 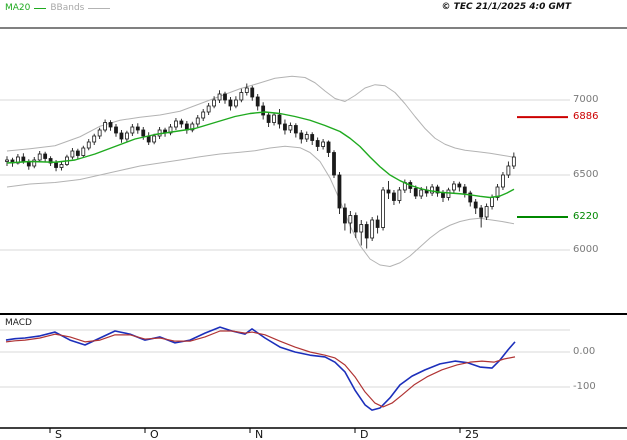 What do you see at coordinates (506, 7) in the screenshot?
I see `copyright-text: © TEC 21/1/2025 4:0 GMT` at bounding box center [506, 7].